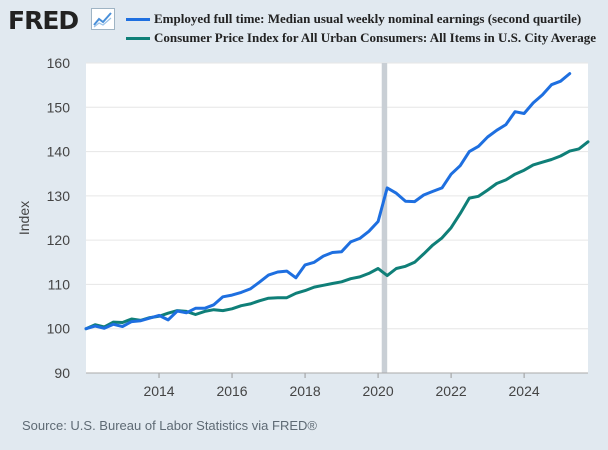  Describe the element at coordinates (43, 20) in the screenshot. I see `fred-logo: FRED` at that location.